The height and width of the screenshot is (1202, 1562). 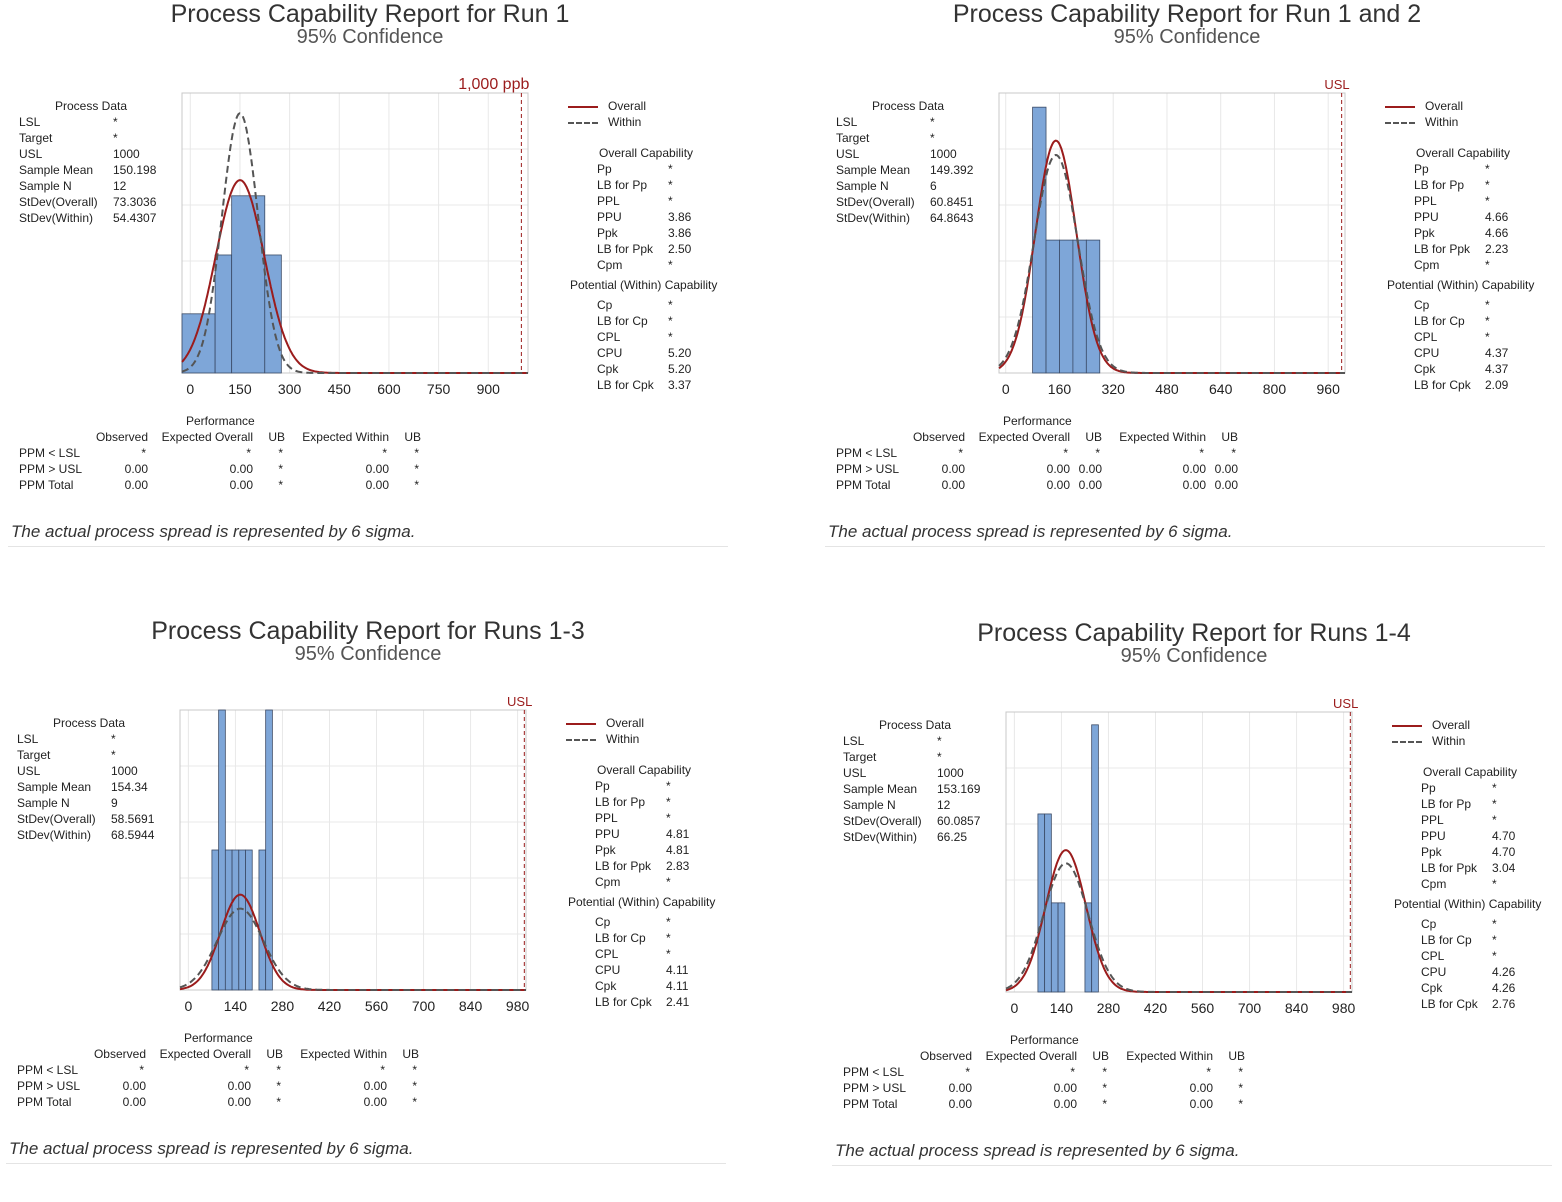 What do you see at coordinates (1504, 868) in the screenshot?
I see `overall-capability-value: 3.04` at bounding box center [1504, 868].